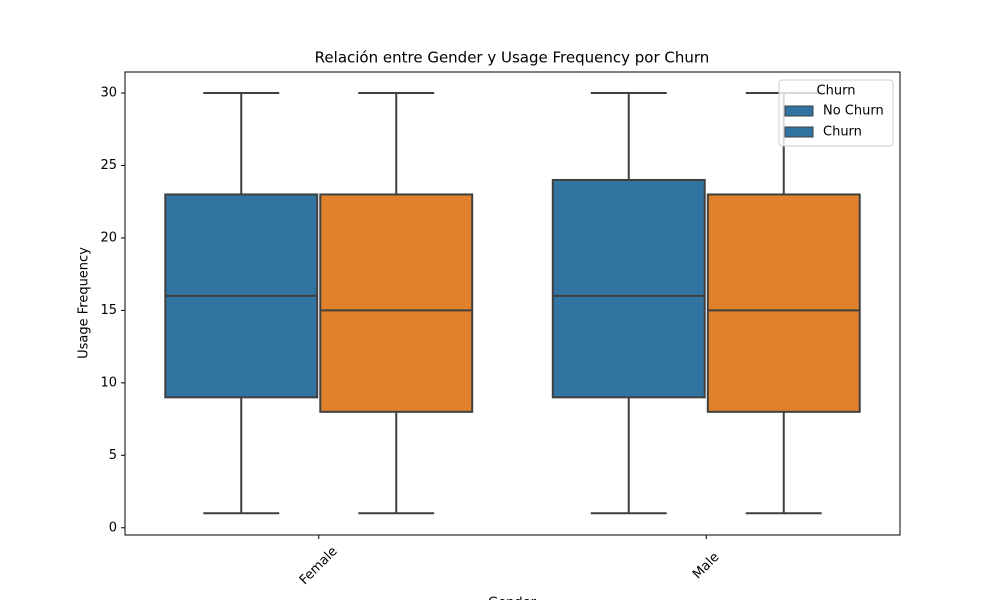 This screenshot has width=1000, height=600. Describe the element at coordinates (512, 598) in the screenshot. I see `x-axis-label: Gender` at that location.